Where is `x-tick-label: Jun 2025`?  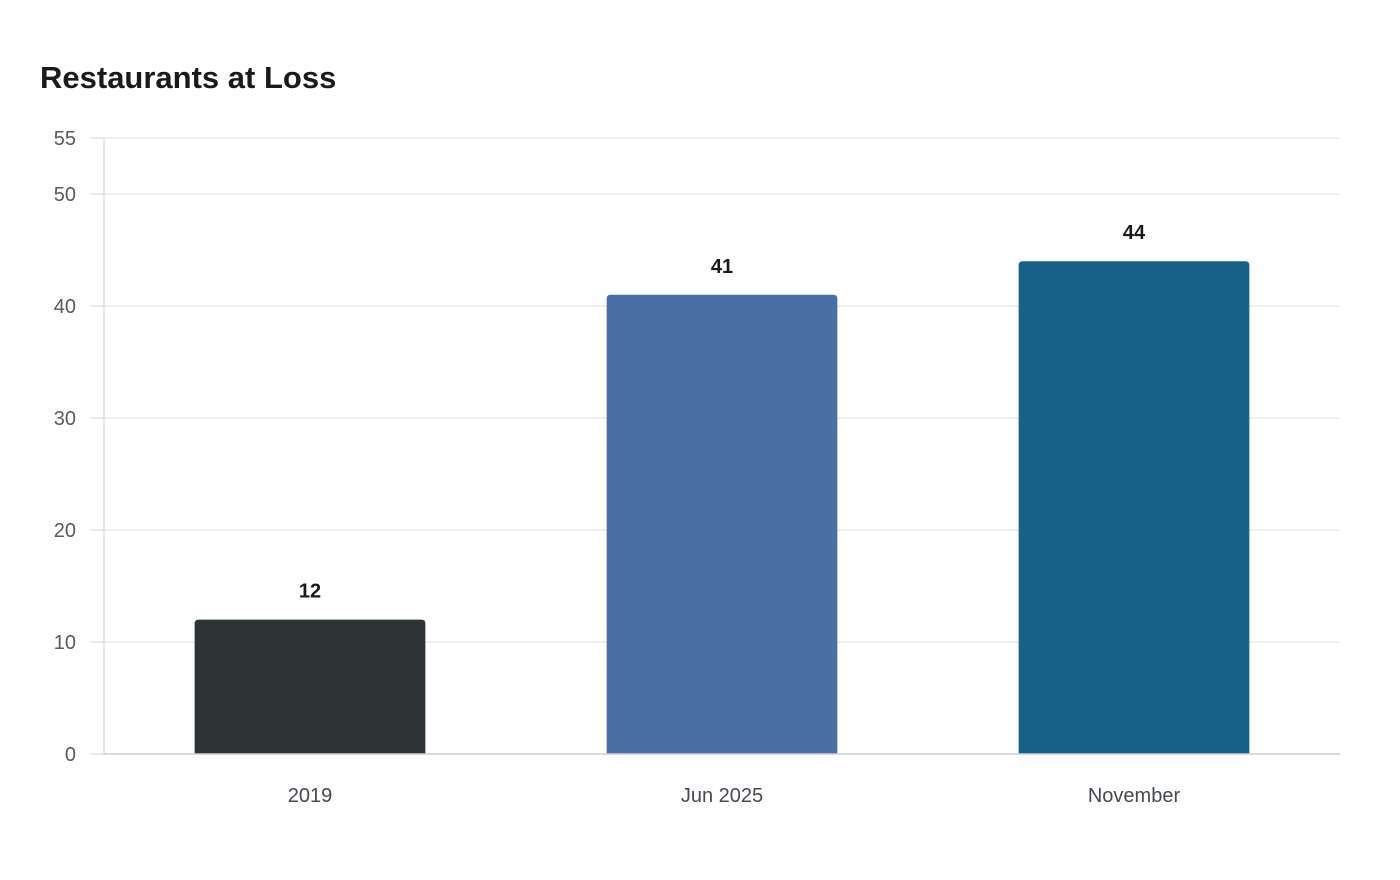 x-tick-label: Jun 2025 is located at coordinates (722, 796).